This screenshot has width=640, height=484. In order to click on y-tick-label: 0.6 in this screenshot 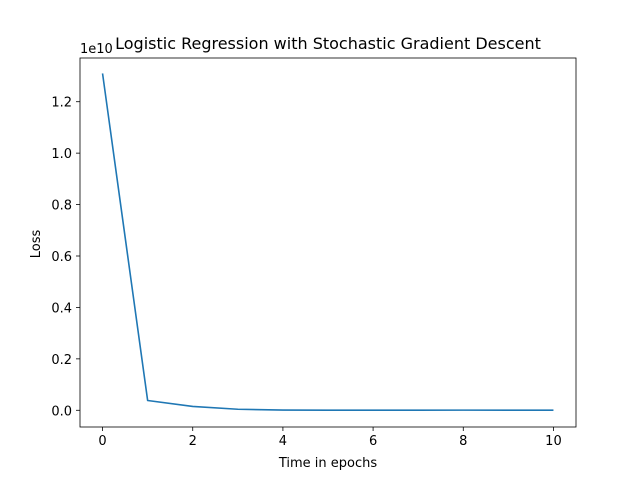, I will do `click(61, 257)`.